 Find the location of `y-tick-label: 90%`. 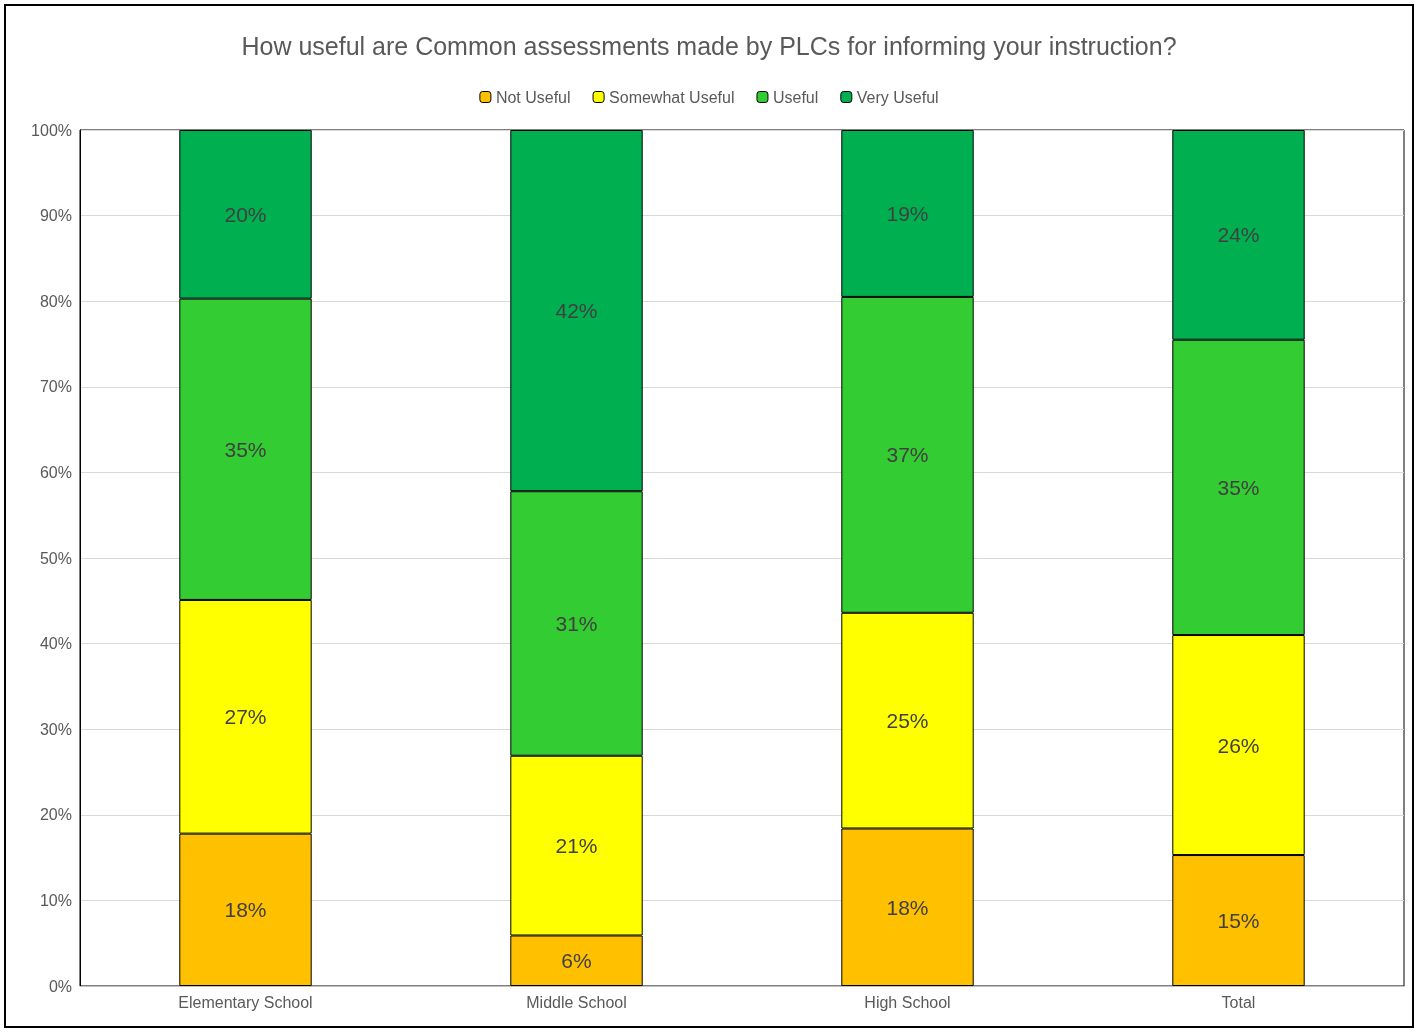

y-tick-label: 90% is located at coordinates (55, 216).